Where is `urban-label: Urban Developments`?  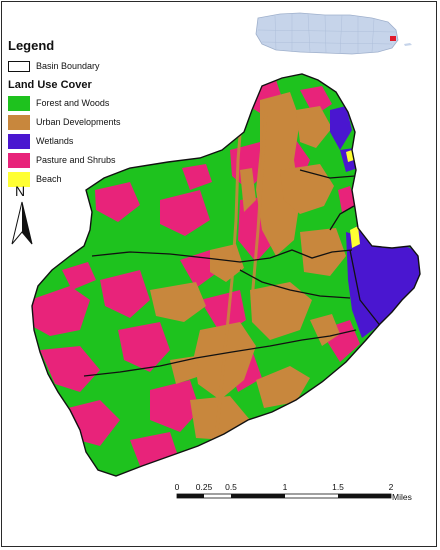 urban-label: Urban Developments is located at coordinates (78, 122).